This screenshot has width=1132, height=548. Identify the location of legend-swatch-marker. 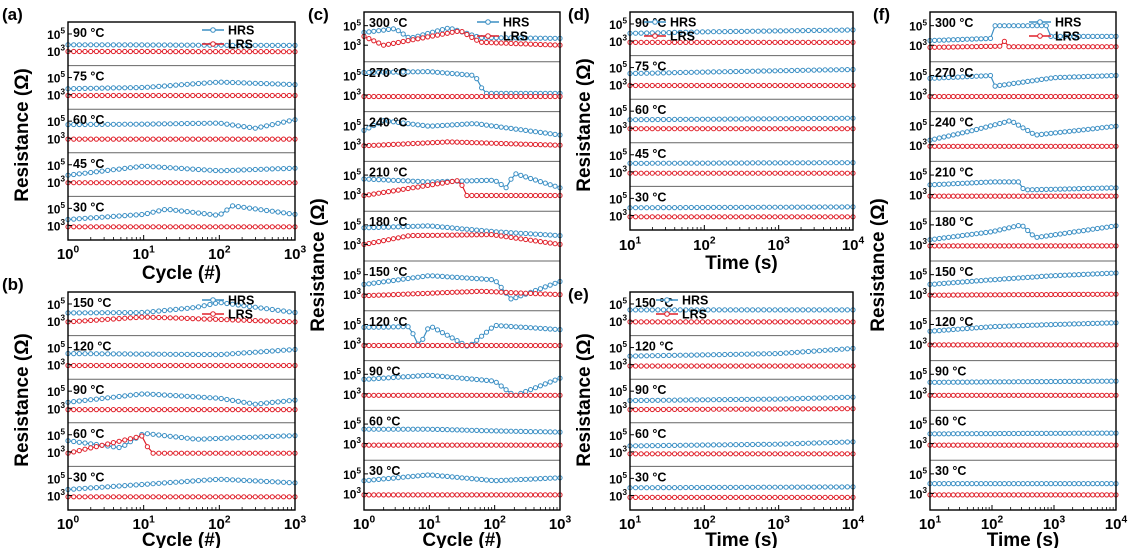
(213, 30).